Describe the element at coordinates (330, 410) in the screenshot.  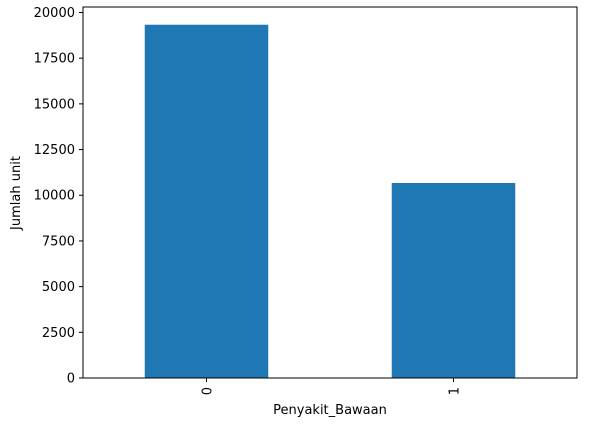
I see `x-axis-label: Penyakit_Bawaan` at that location.